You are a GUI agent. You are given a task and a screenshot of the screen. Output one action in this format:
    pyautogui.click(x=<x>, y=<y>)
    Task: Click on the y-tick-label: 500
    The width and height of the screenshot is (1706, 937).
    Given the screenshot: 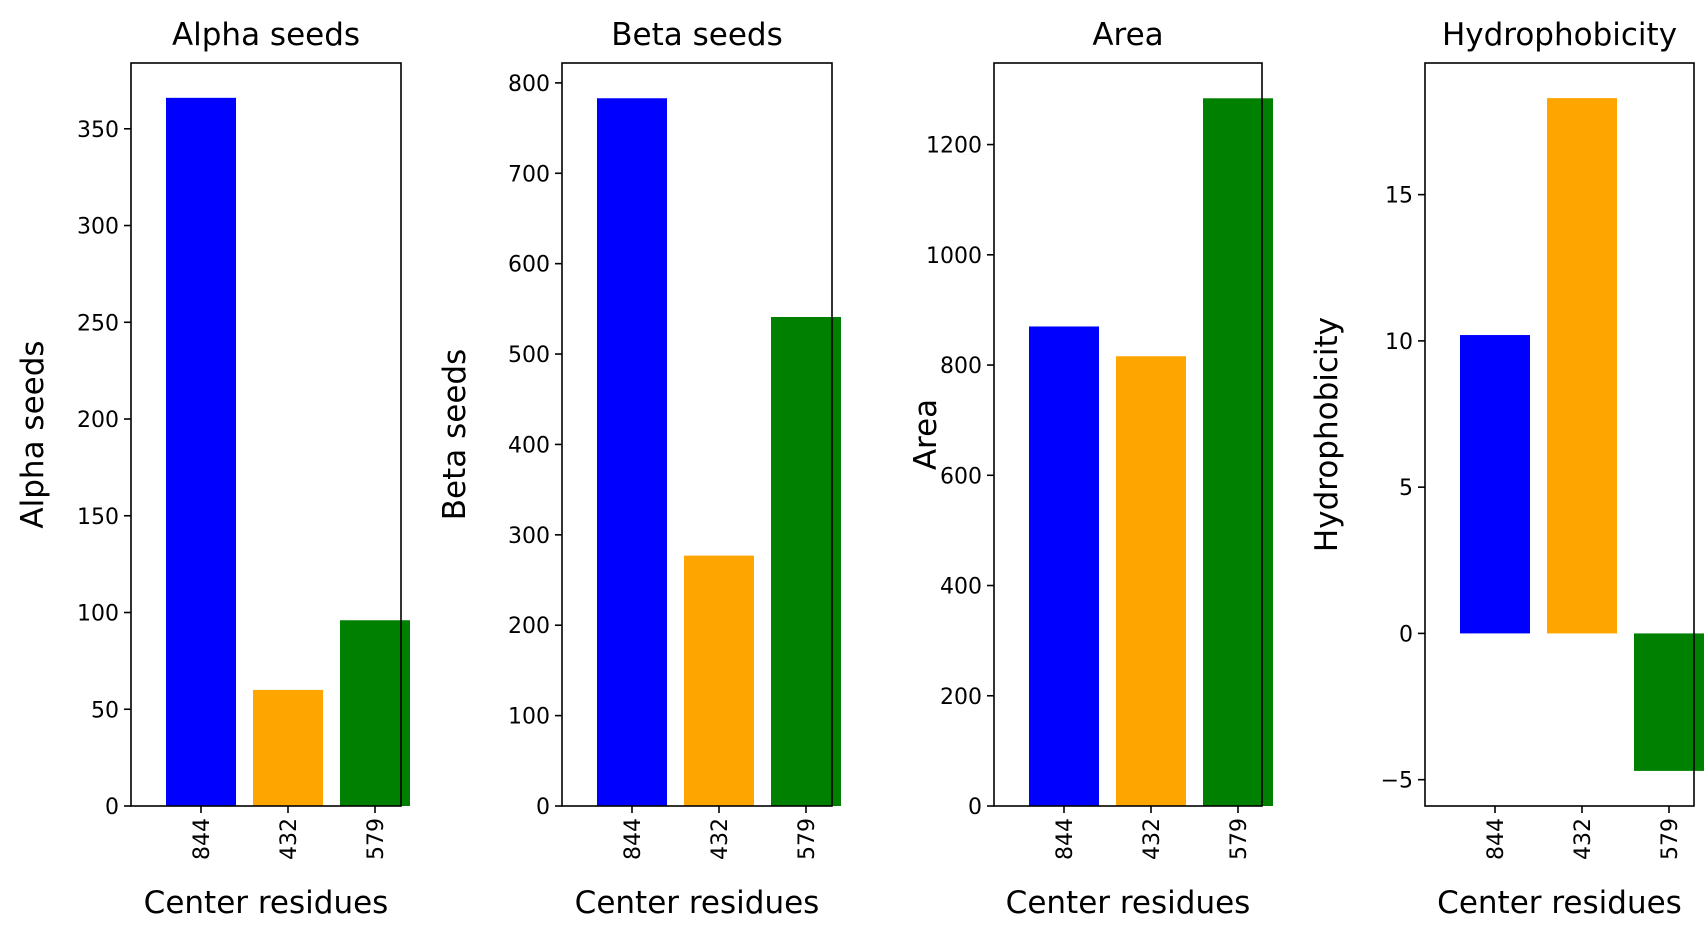 What is the action you would take?
    pyautogui.click(x=529, y=355)
    